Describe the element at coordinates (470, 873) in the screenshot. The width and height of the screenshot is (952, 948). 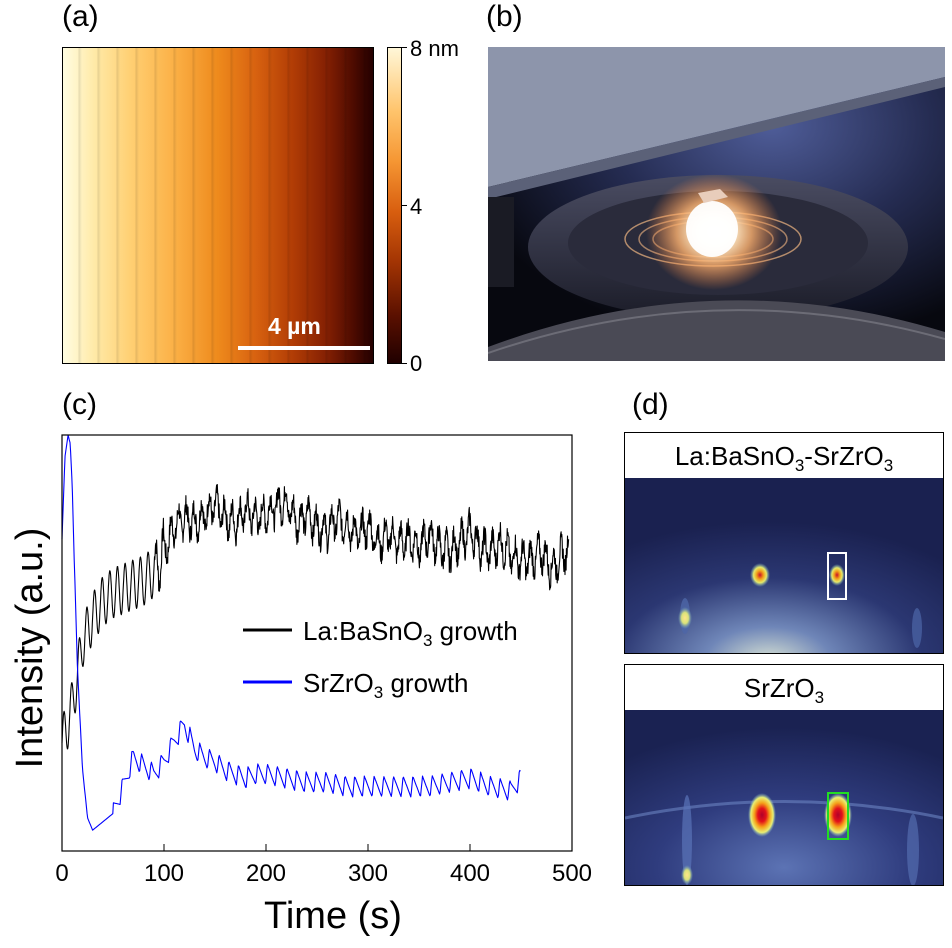
I see `x-tick-label-4: 400` at that location.